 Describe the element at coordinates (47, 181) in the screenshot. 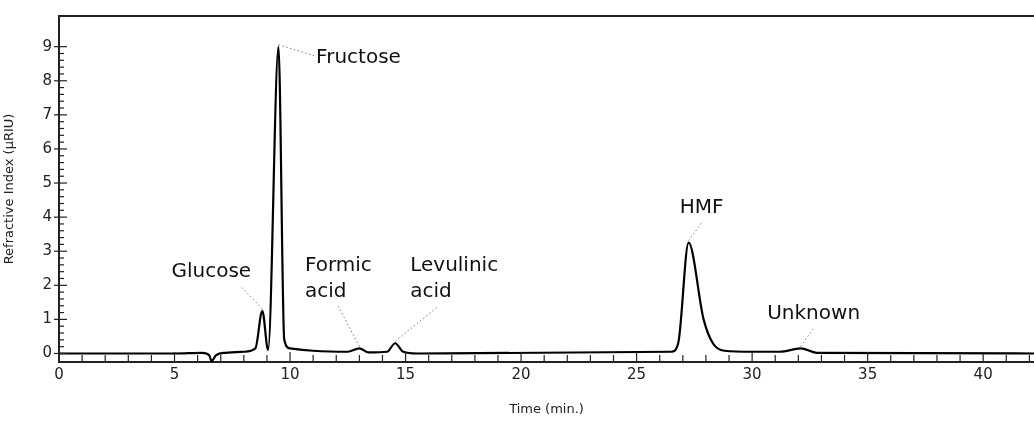

I see `y-tick-label: 5` at that location.